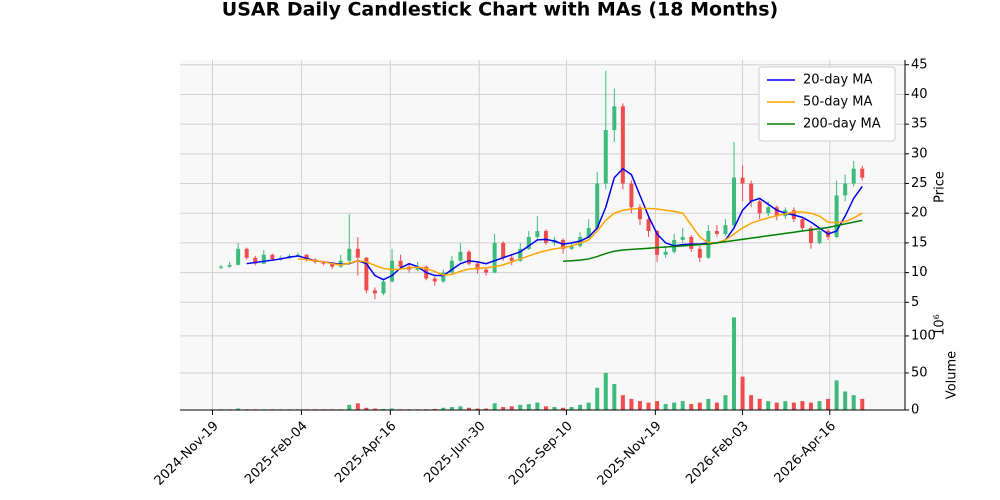 Image resolution: width=1000 pixels, height=500 pixels. Describe the element at coordinates (923, 335) in the screenshot. I see `volume-tick-label: 100` at that location.